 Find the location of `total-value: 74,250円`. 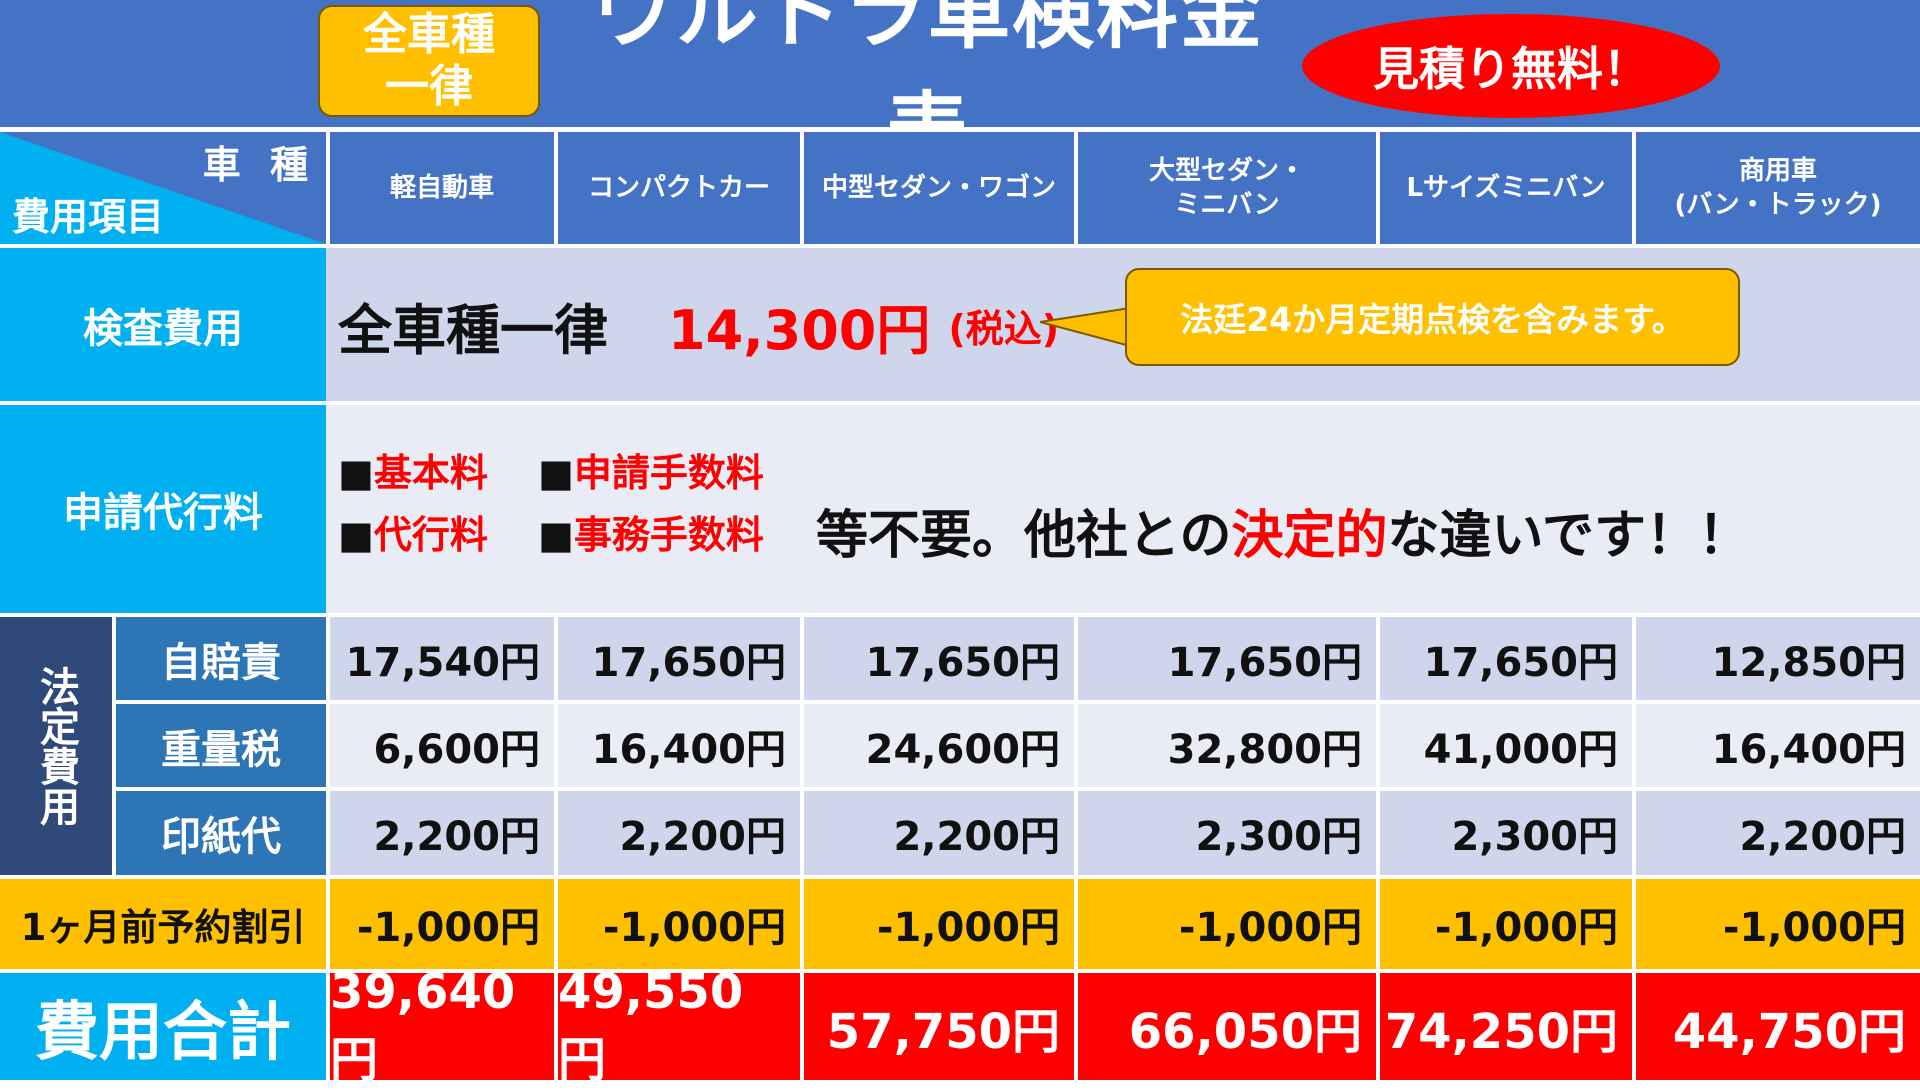

total-value: 74,250円 is located at coordinates (1506, 1026).